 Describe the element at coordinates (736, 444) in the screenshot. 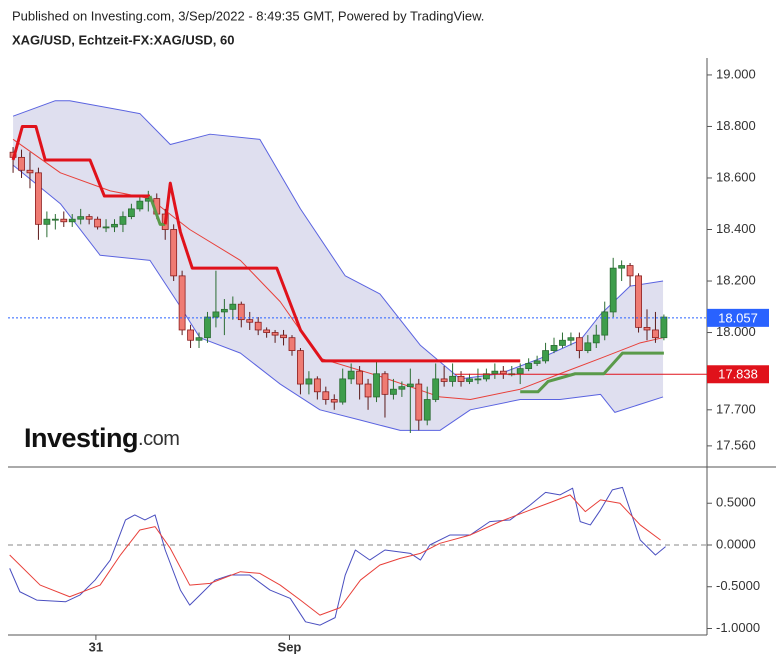

I see `y-tick-label: 17.560` at that location.